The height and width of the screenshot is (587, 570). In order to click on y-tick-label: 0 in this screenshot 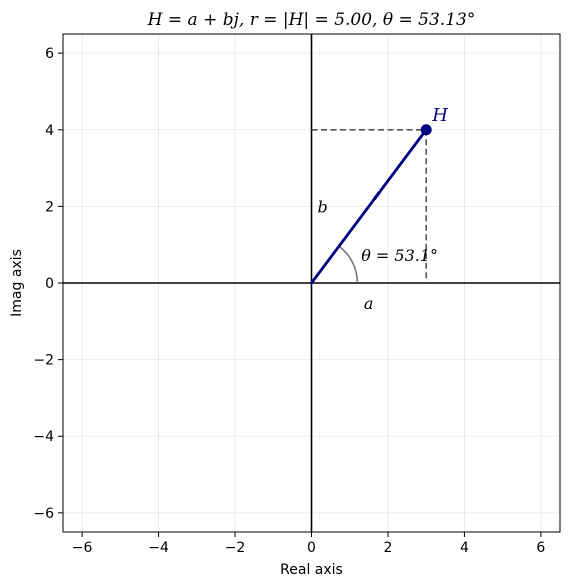, I will do `click(49, 284)`.